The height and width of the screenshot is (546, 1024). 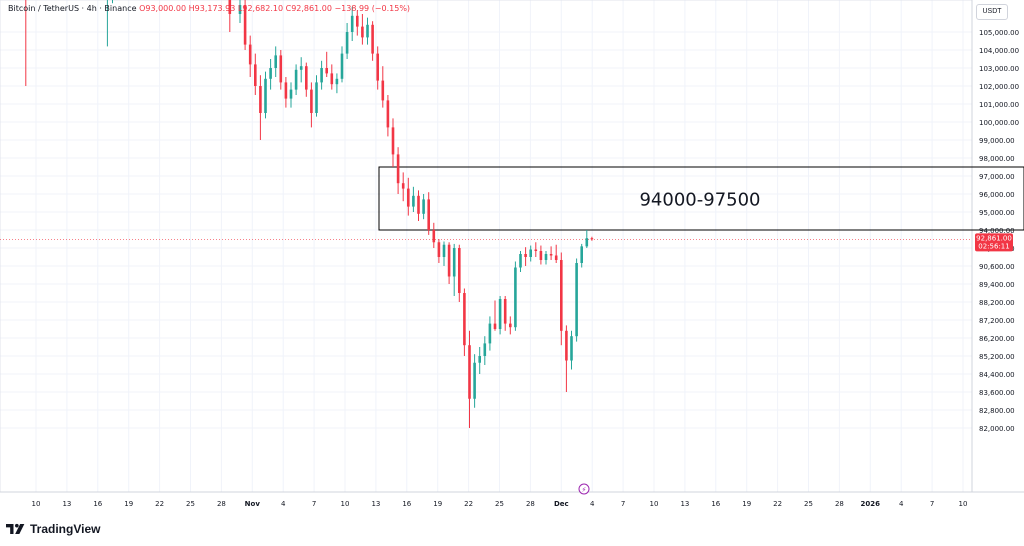 I want to click on price-tick-label: 101,000.00, so click(x=999, y=105).